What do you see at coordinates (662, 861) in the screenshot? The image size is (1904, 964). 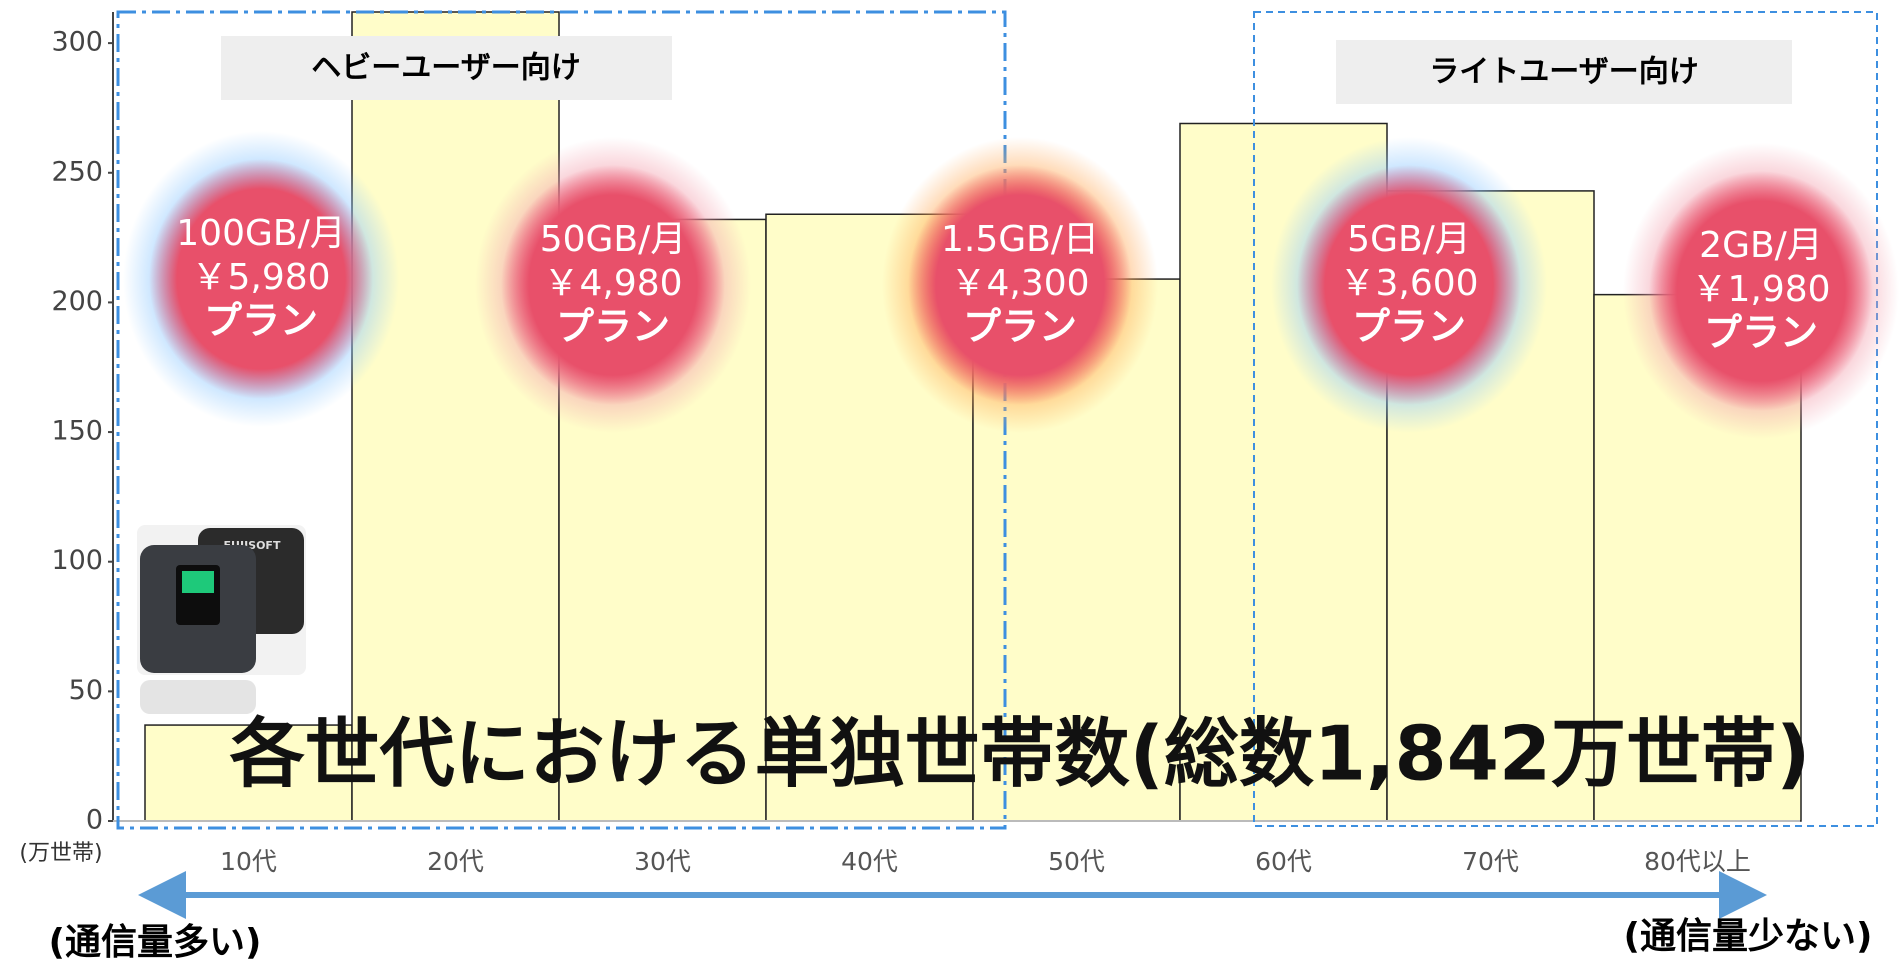 I see `x-tick-label: 30代` at bounding box center [662, 861].